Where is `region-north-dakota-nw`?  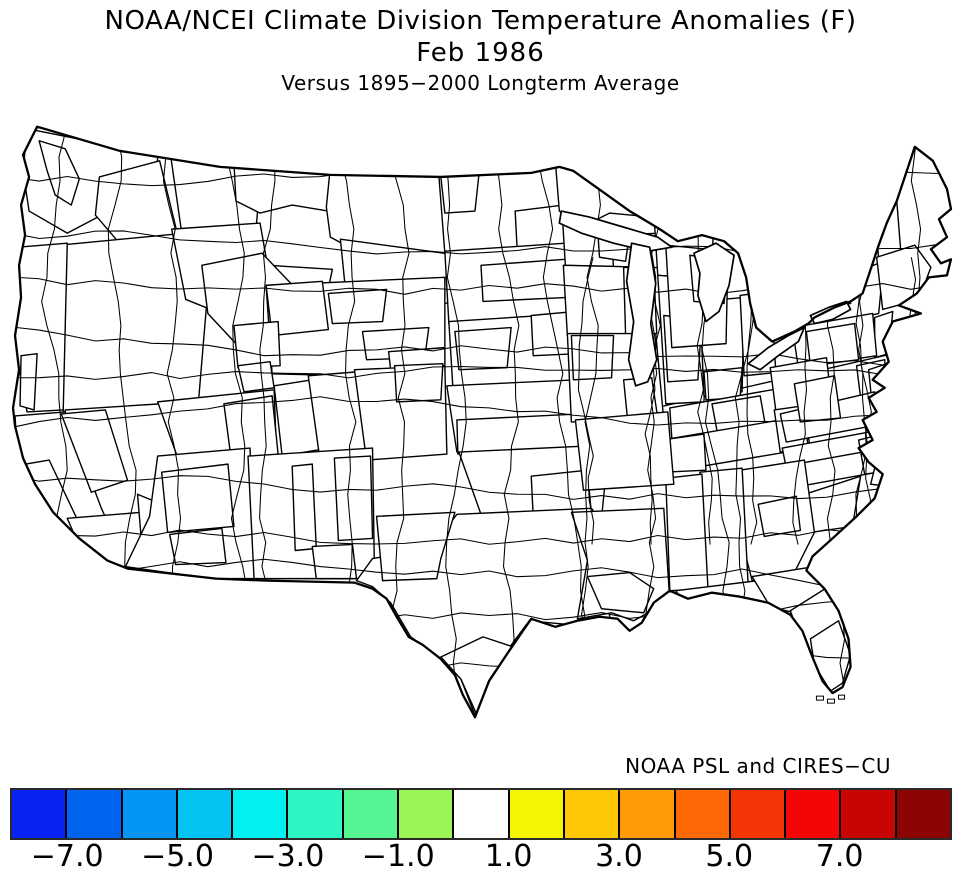 region-north-dakota-nw is located at coordinates (460, 193).